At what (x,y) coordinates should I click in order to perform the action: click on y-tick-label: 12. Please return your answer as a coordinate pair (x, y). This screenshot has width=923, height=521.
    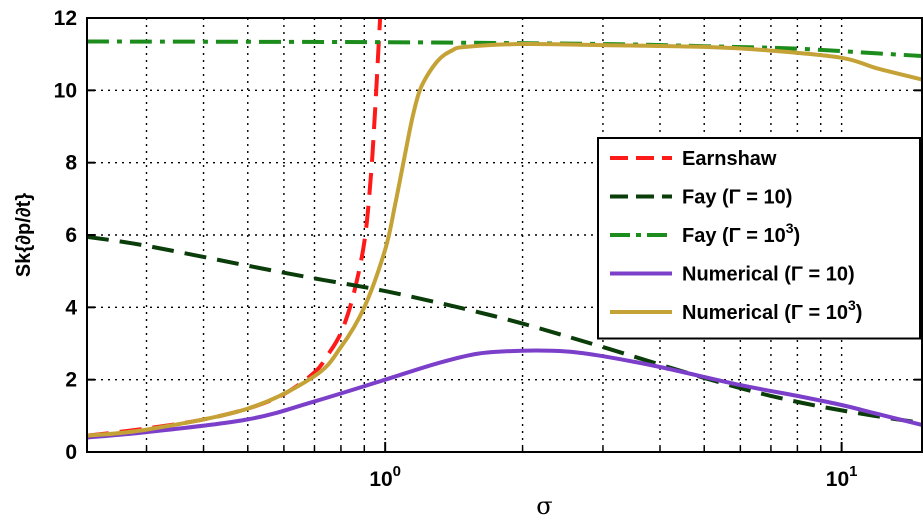
    Looking at the image, I should click on (65, 18).